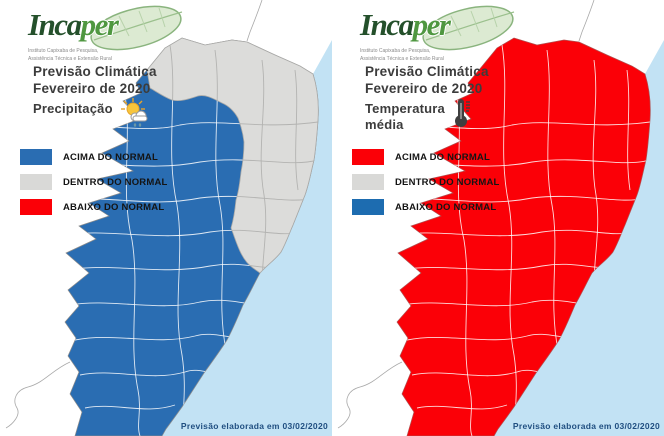 Image resolution: width=664 pixels, height=436 pixels. I want to click on variable-label-line2: média, so click(384, 124).